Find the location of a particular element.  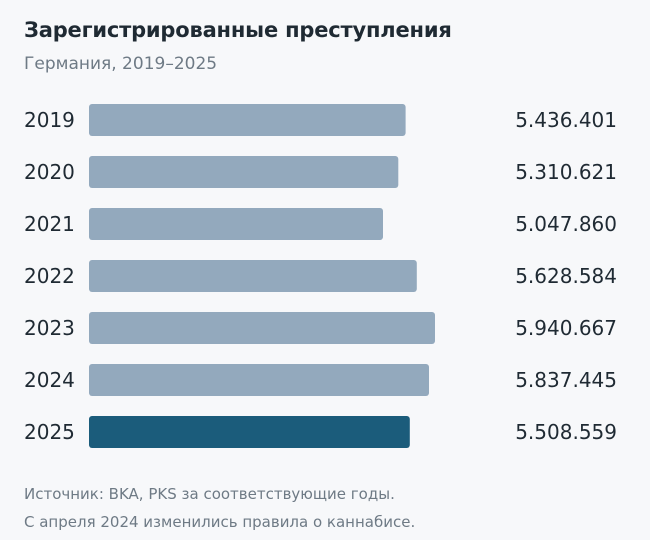

bar-2021 is located at coordinates (236, 224).